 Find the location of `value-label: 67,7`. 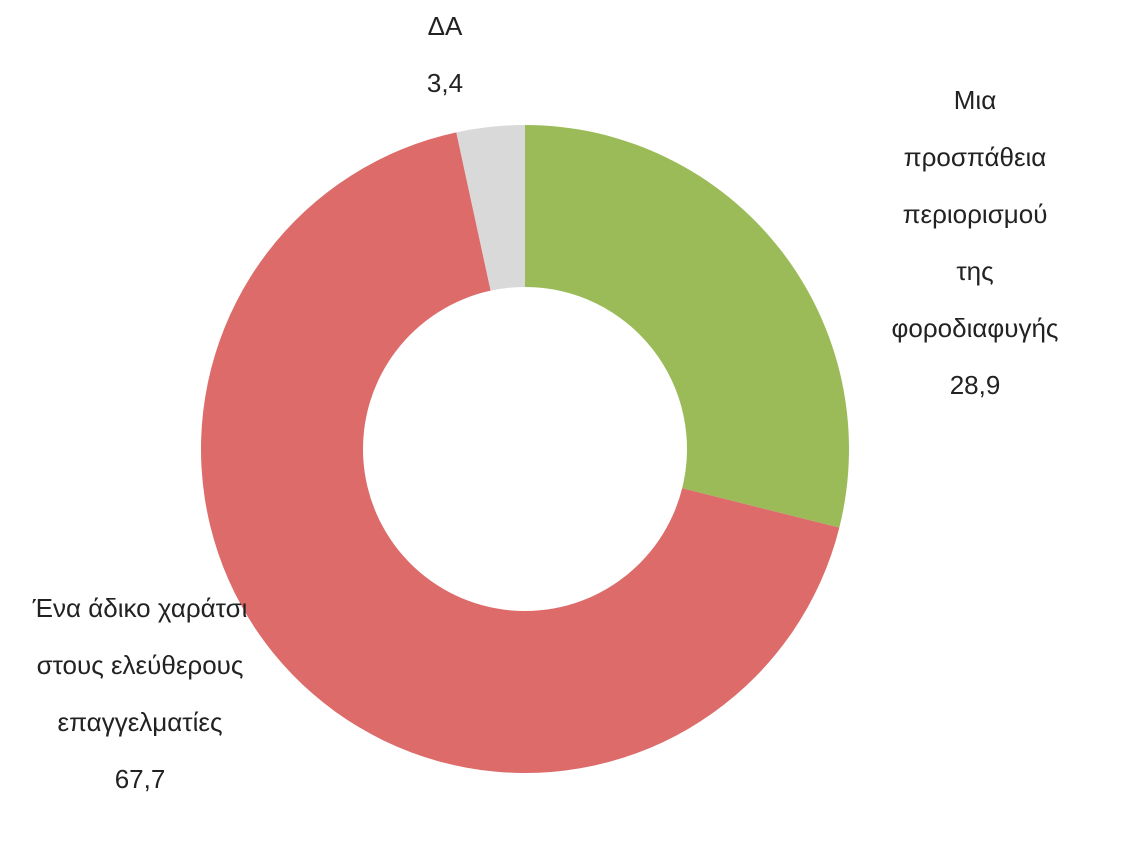

value-label: 67,7 is located at coordinates (140, 779).